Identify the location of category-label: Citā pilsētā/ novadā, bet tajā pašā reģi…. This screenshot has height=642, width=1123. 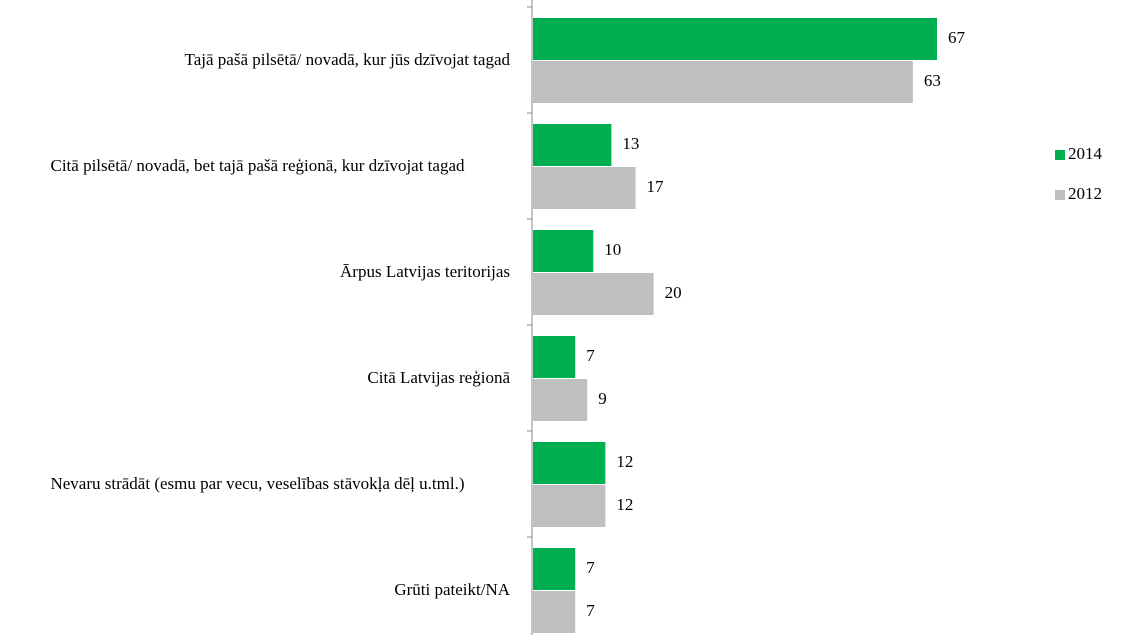
(257, 165).